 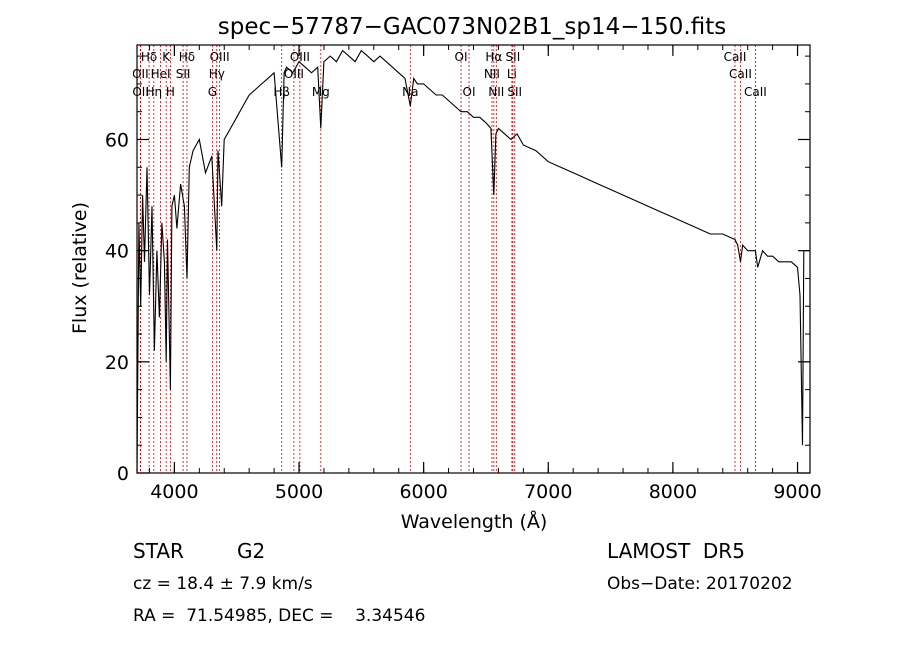 What do you see at coordinates (493, 57) in the screenshot?
I see `line-marker-label: Hα` at bounding box center [493, 57].